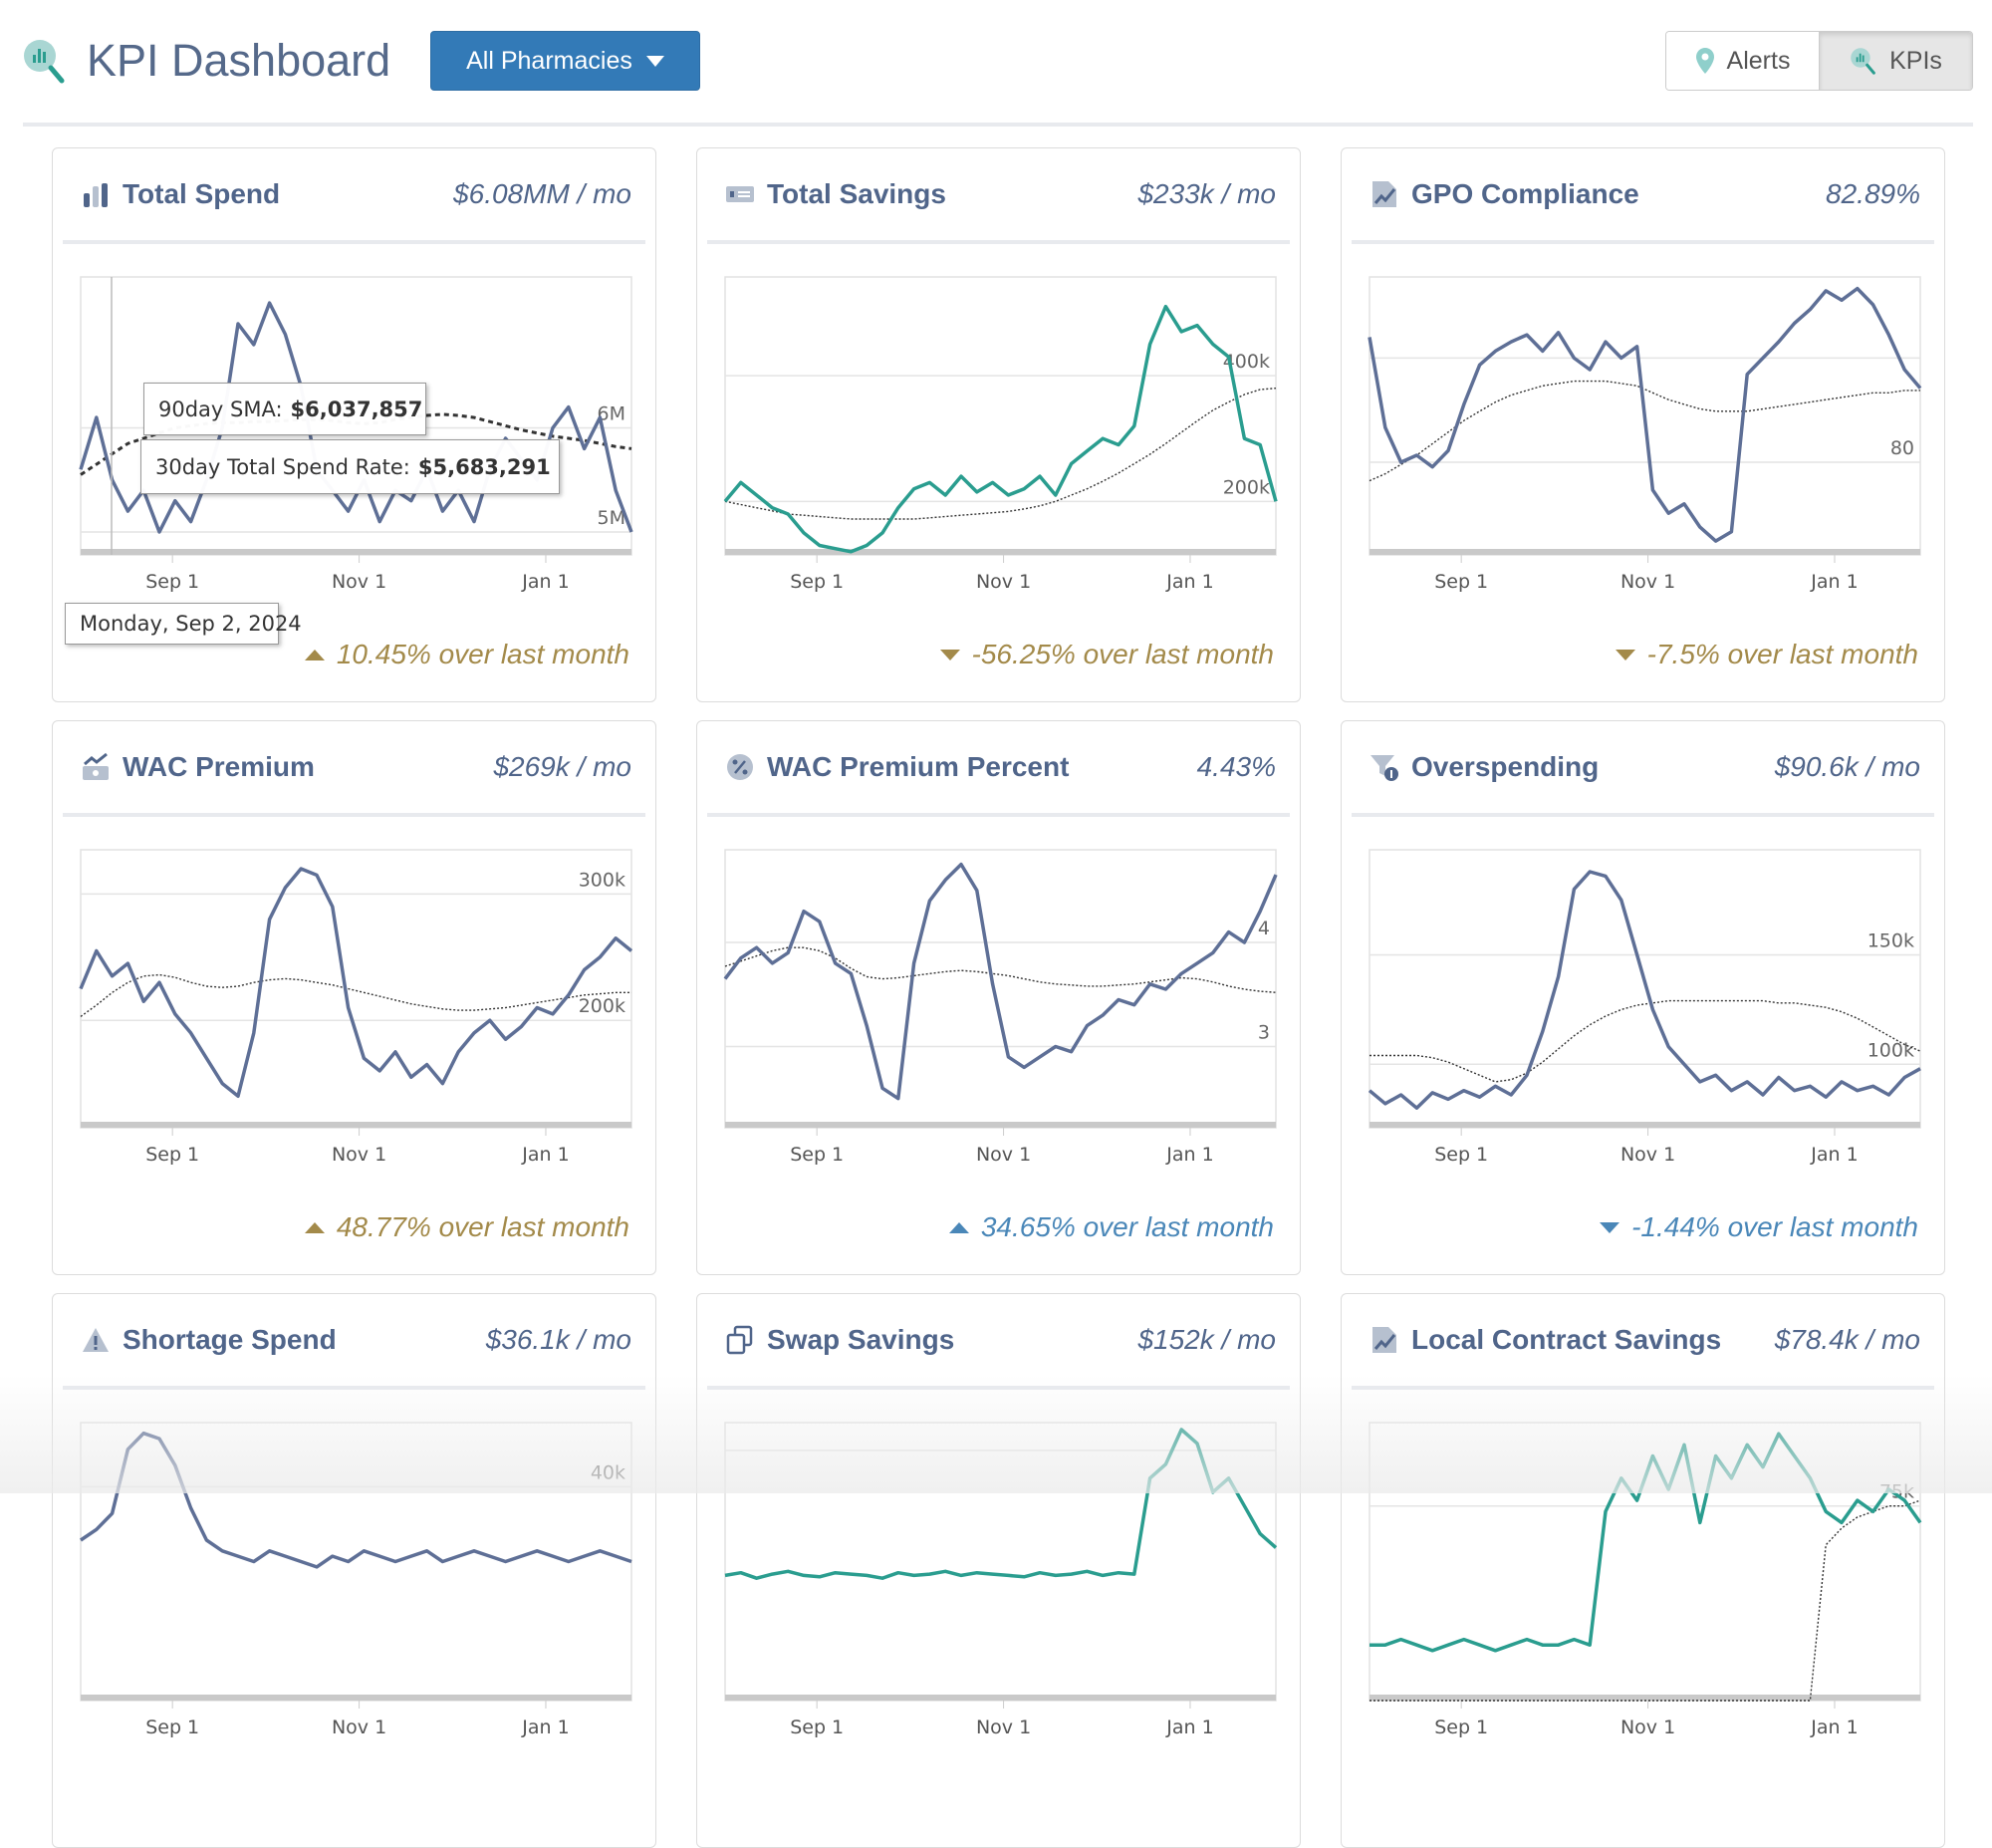  Describe the element at coordinates (172, 624) in the screenshot. I see `date-tooltip: Monday, Sep 2, 2024` at that location.